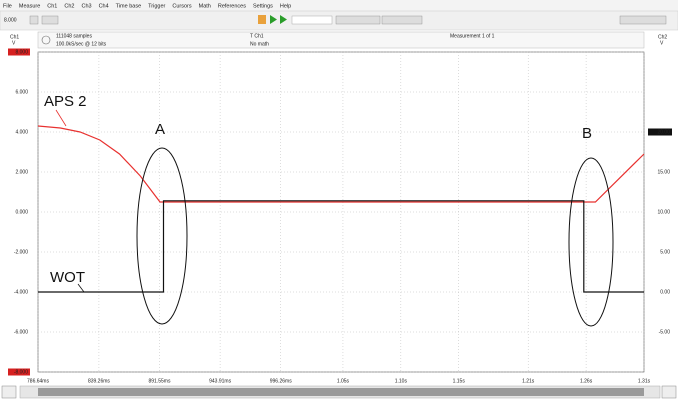 This screenshot has width=678, height=406. I want to click on menu-item: References, so click(232, 6).